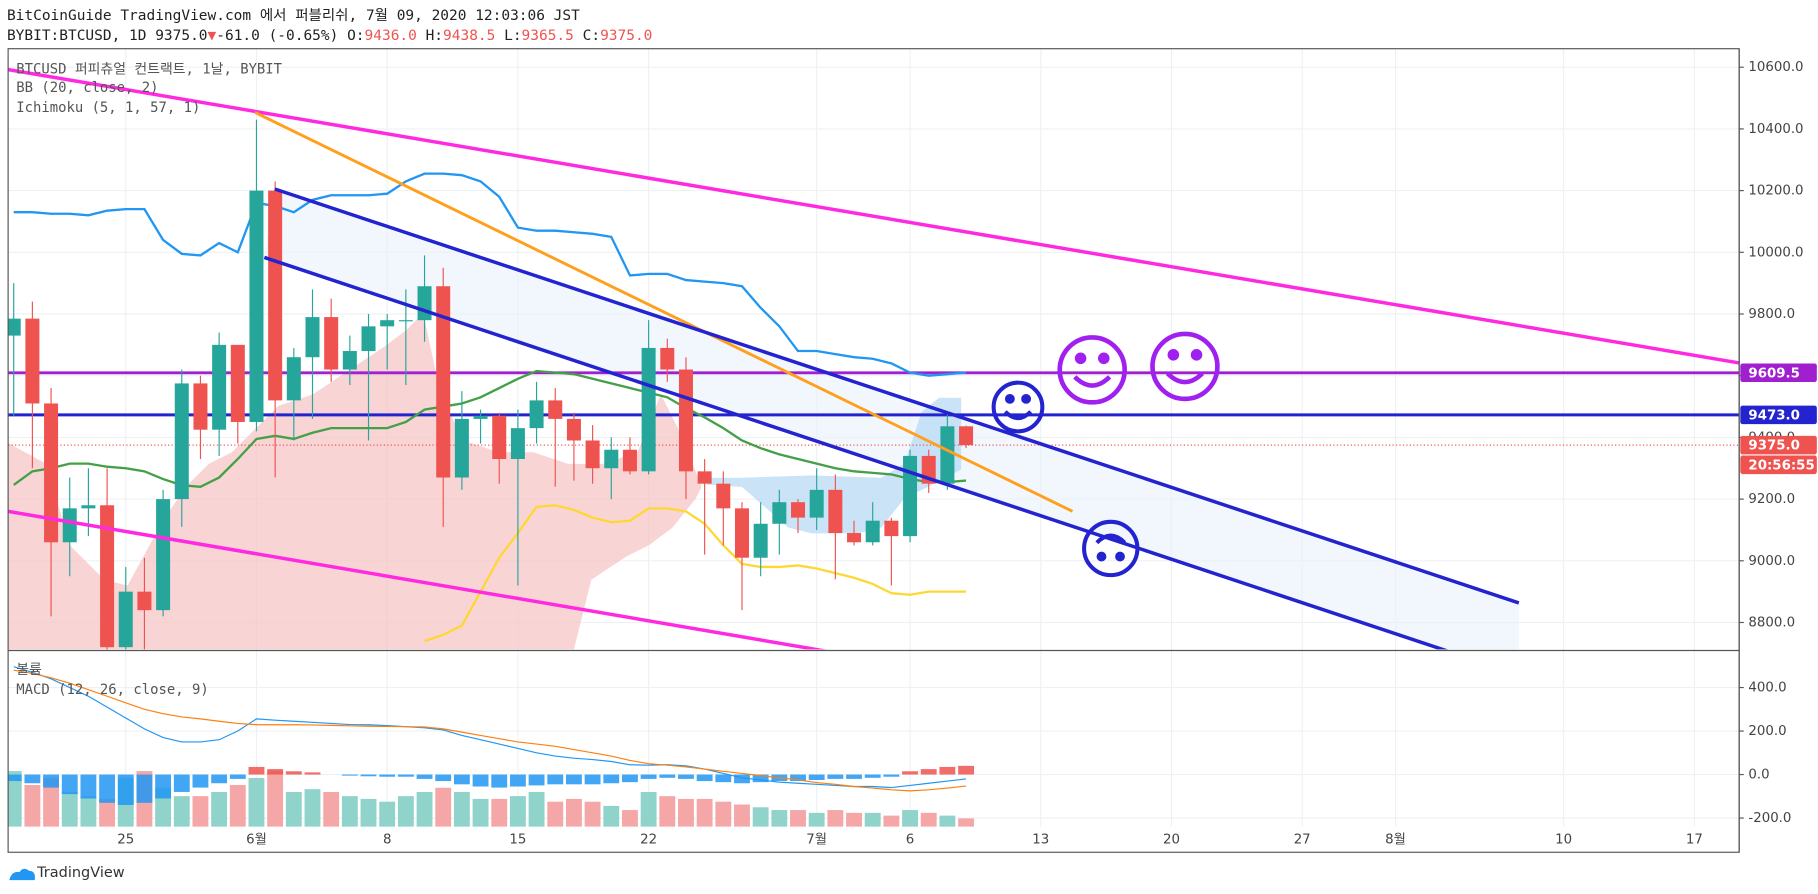 The height and width of the screenshot is (894, 1818). What do you see at coordinates (1773, 373) in the screenshot?
I see `price-tag: 9609.5` at bounding box center [1773, 373].